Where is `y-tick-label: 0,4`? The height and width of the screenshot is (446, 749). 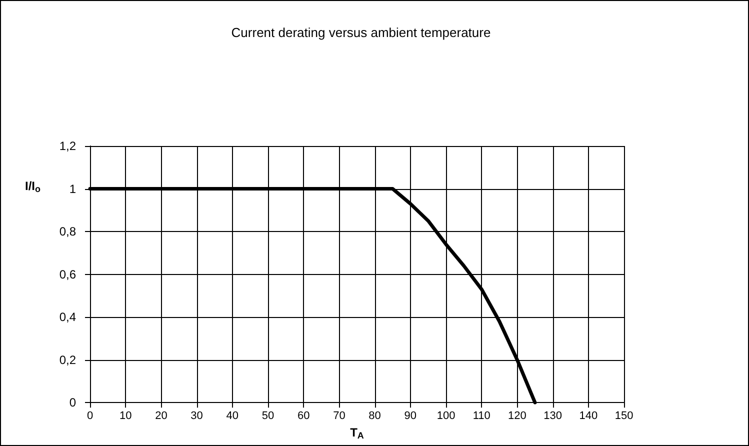
y-tick-label: 0,4 is located at coordinates (67, 317).